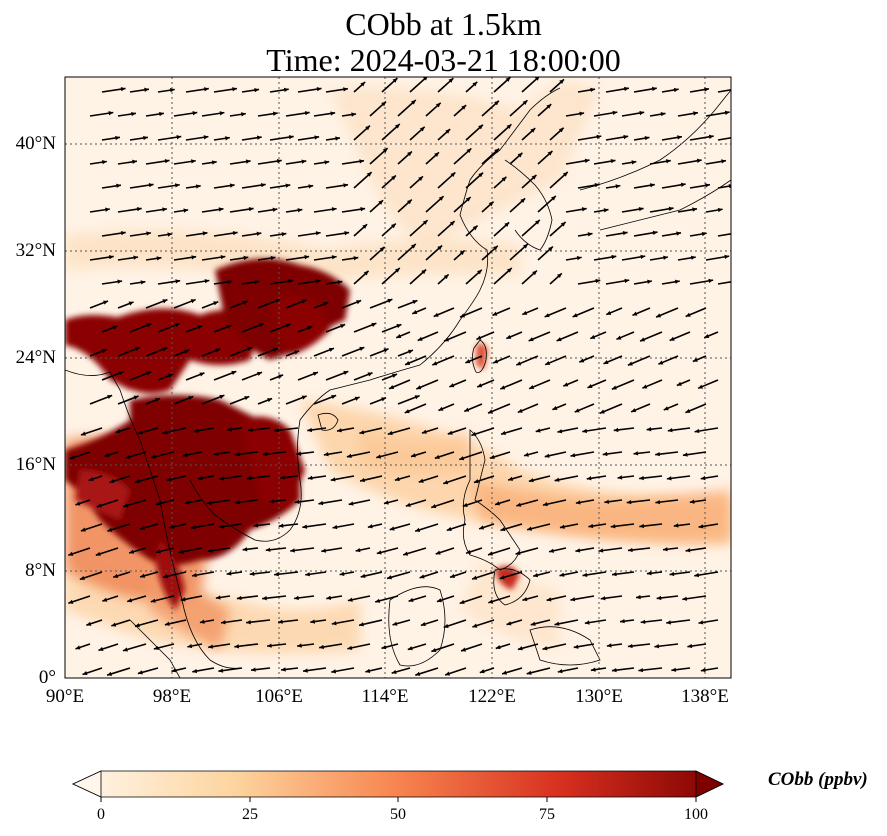  I want to click on title-line-1: CObb at 1.5km, so click(443, 24).